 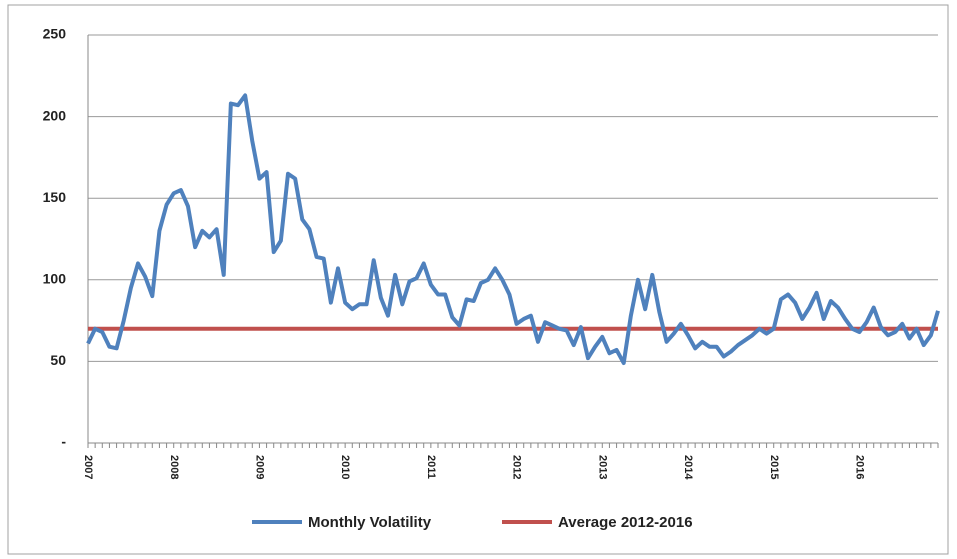 I want to click on x-tick-label: 2011, so click(x=431, y=467).